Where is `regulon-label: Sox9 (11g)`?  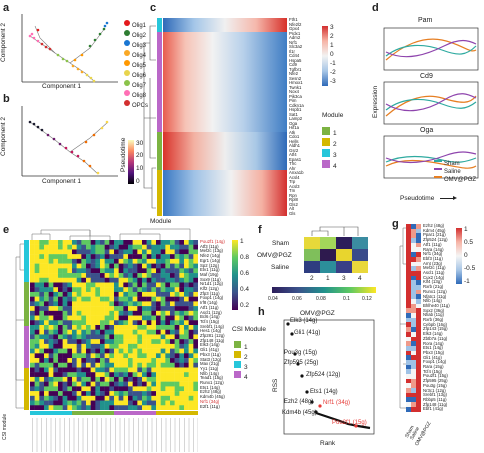
regulon-label: Sox9 (11g) is located at coordinates (210, 279).